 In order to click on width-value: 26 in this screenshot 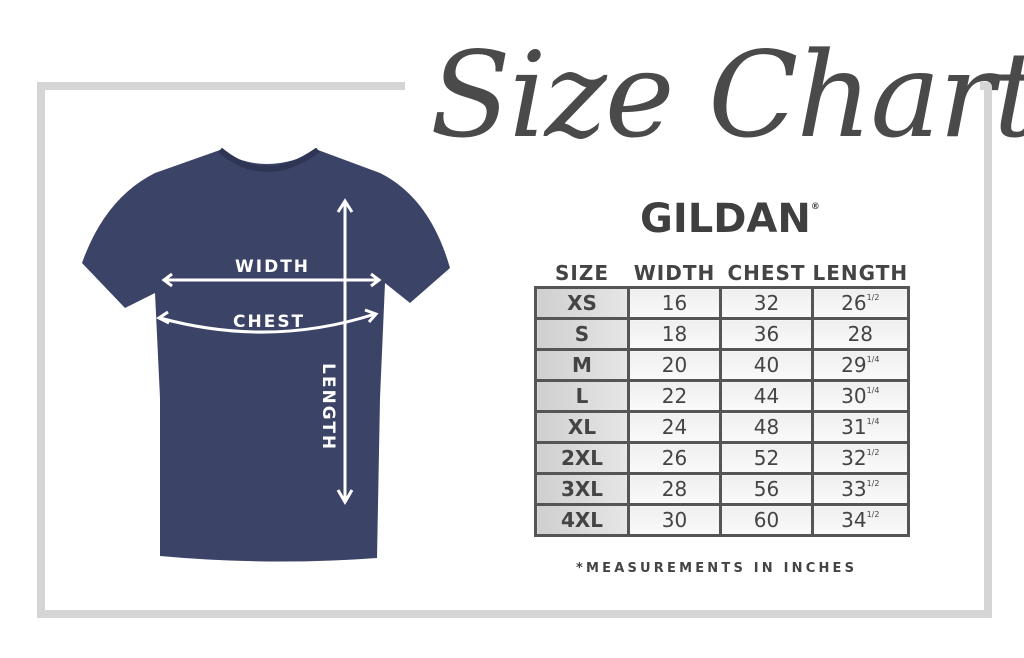, I will do `click(674, 458)`.